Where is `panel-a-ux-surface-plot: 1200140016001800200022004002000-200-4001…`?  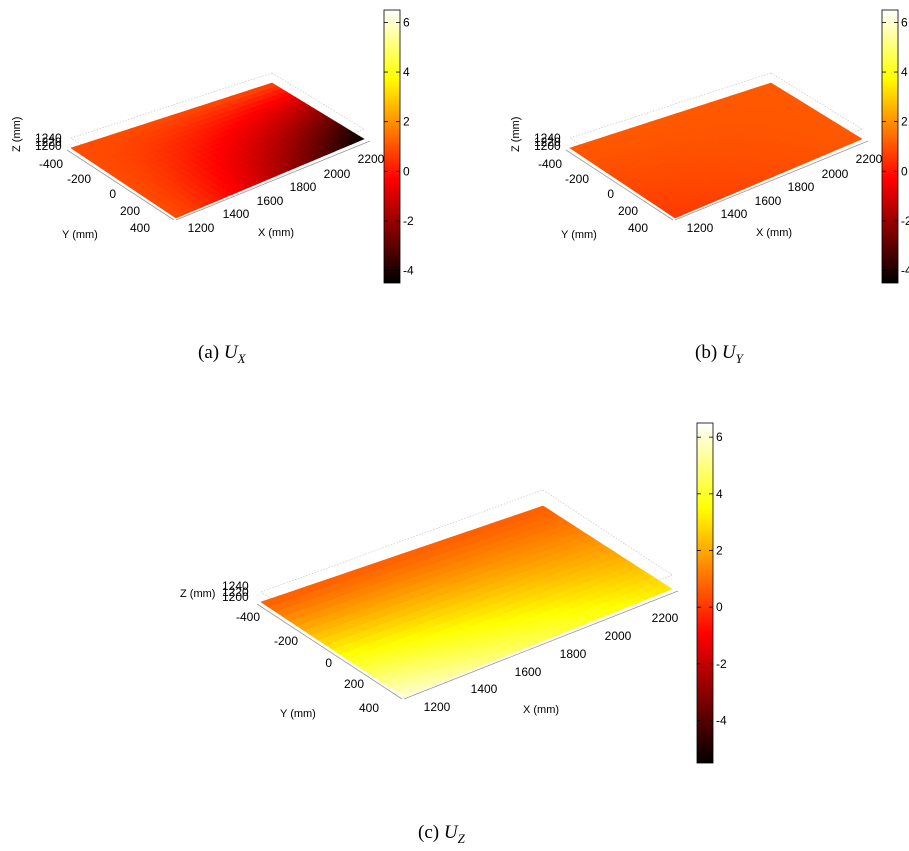 panel-a-ux-surface-plot: 1200140016001800200022004002000-200-4001… is located at coordinates (212, 146).